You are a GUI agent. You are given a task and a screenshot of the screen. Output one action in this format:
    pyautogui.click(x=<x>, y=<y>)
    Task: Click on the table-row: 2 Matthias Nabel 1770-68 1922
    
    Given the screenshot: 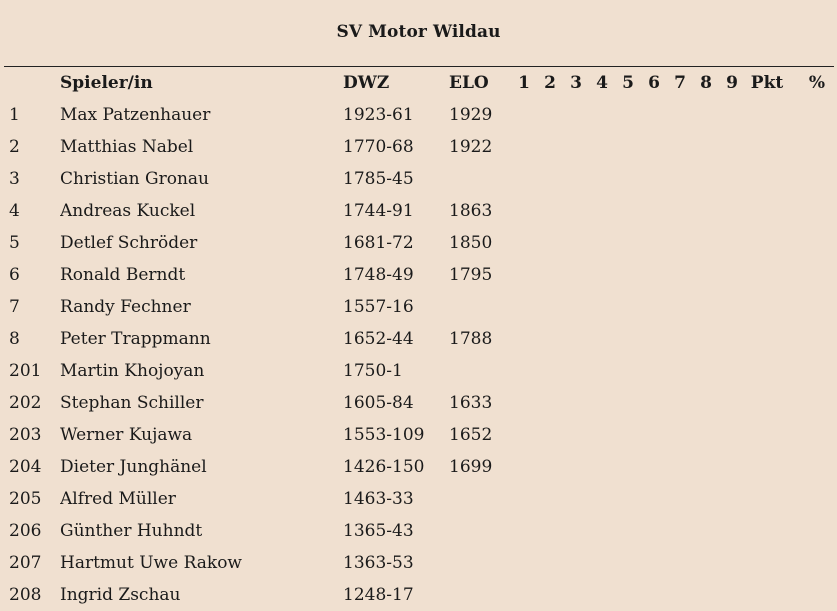 What is the action you would take?
    pyautogui.click(x=418, y=147)
    